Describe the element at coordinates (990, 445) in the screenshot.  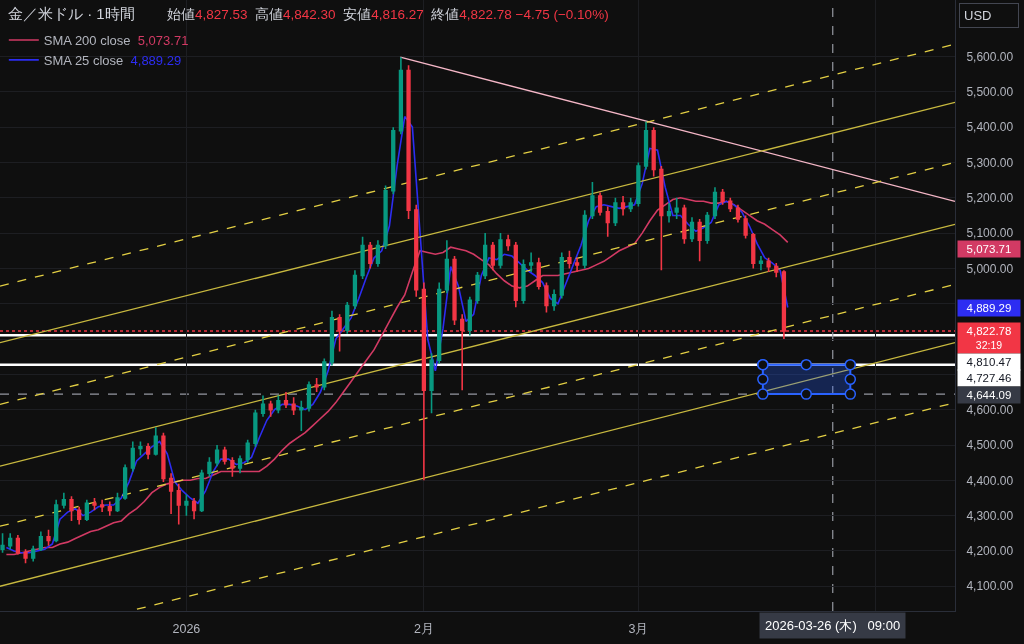
I see `y-tick-label: 4,500.00` at that location.